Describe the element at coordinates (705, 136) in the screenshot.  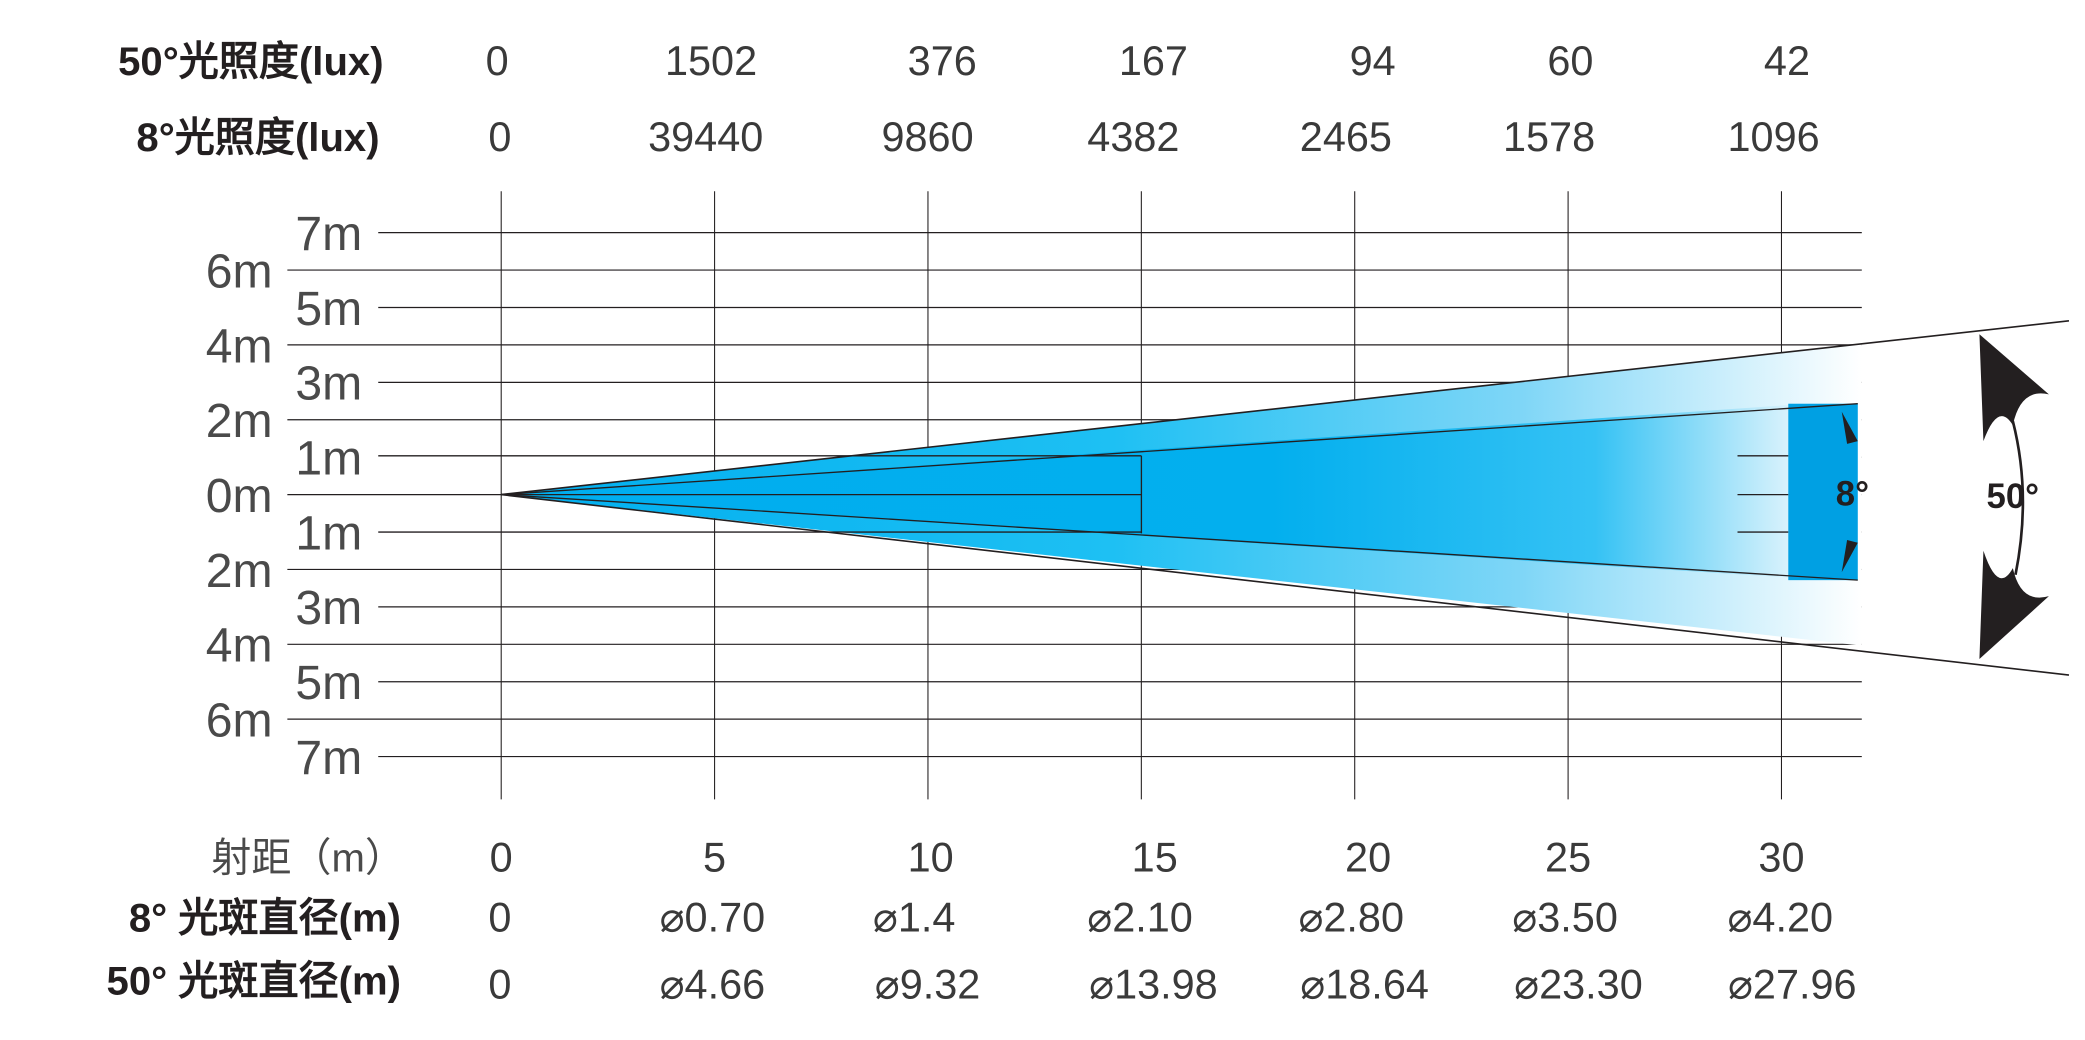
I see `top-row-value: 39440` at that location.